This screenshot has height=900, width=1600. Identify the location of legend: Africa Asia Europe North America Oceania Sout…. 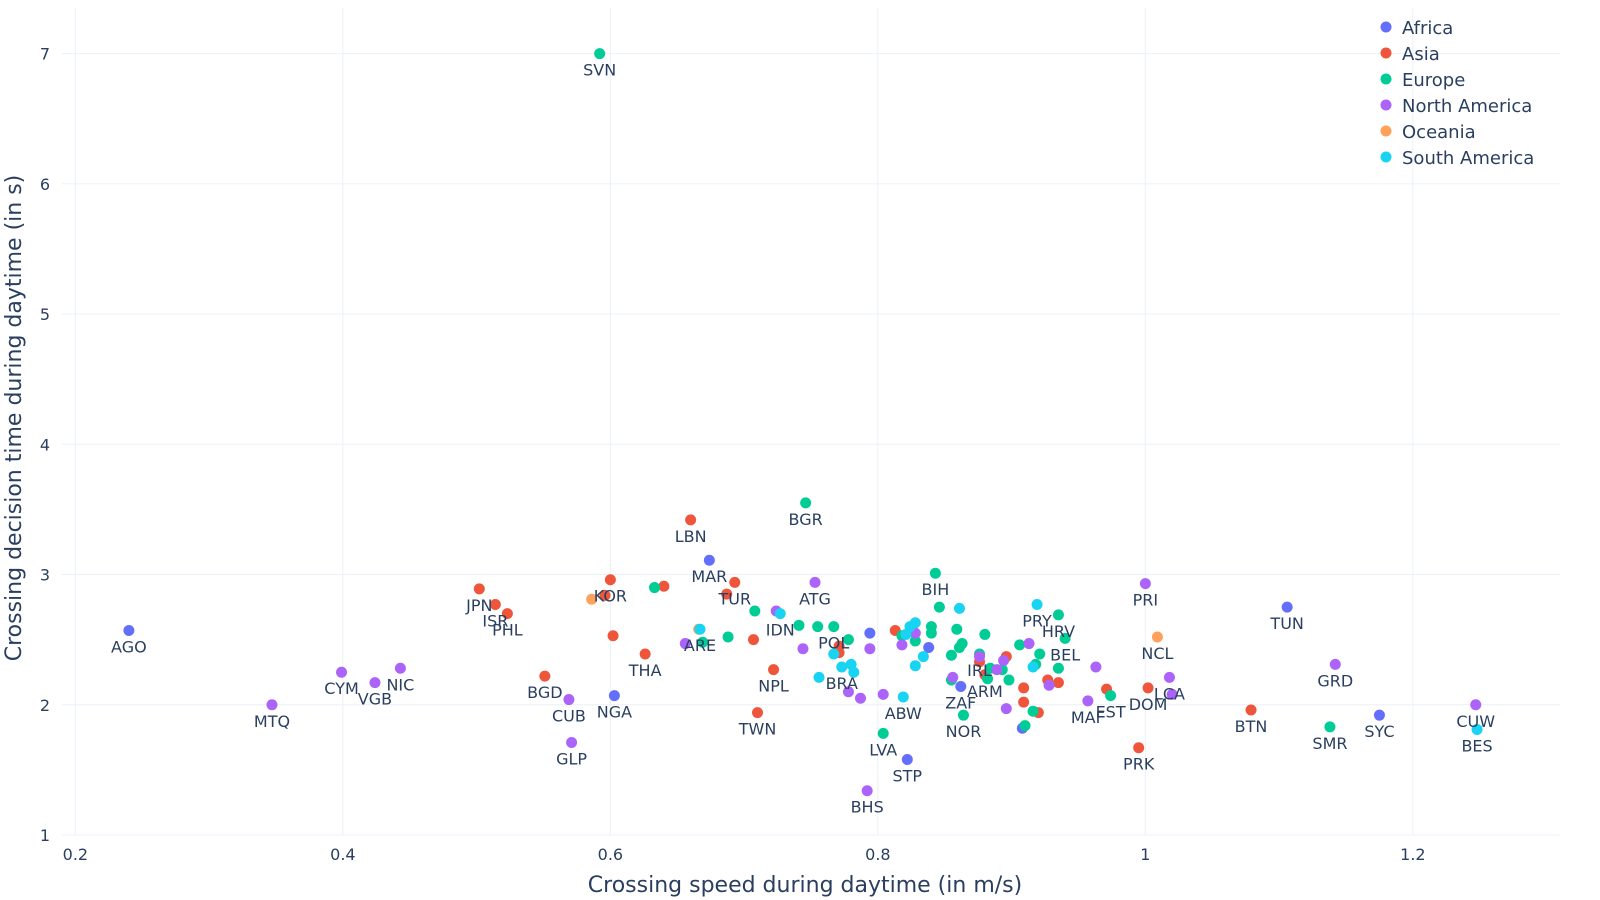
(1457, 93).